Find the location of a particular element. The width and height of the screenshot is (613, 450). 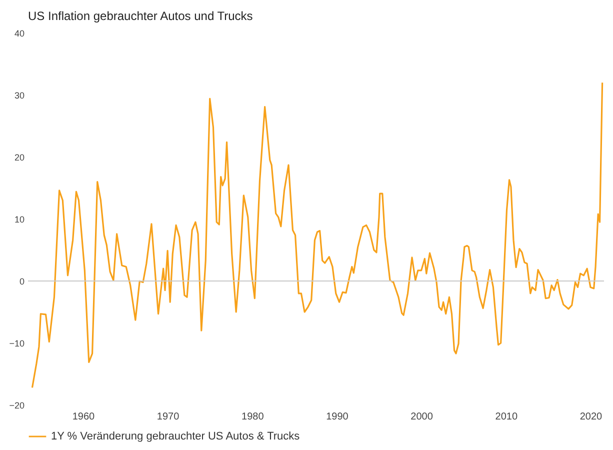

y-tick-label: −10 is located at coordinates (16, 343).